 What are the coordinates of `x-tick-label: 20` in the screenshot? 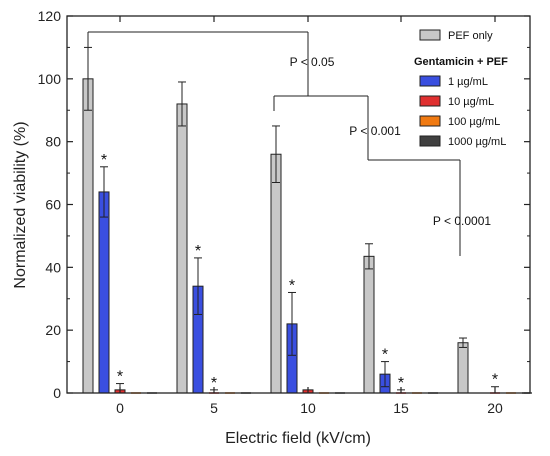 It's located at (495, 408).